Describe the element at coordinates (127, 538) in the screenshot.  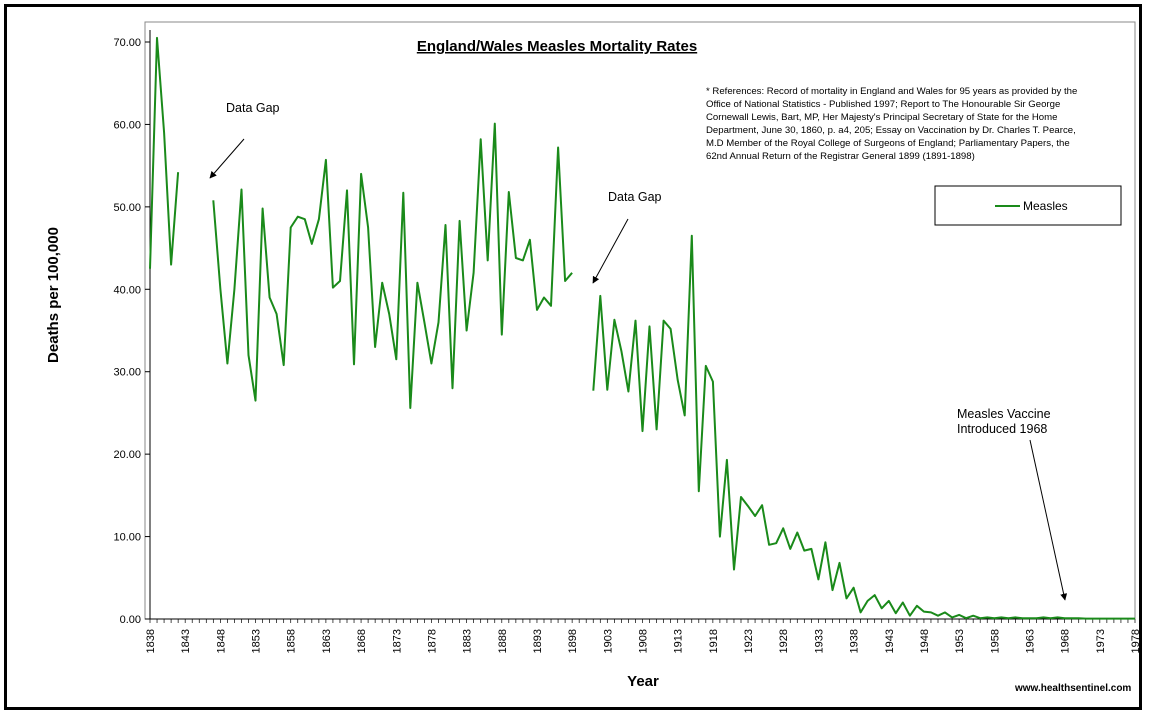
I see `y-tick-label: 10.00` at that location.